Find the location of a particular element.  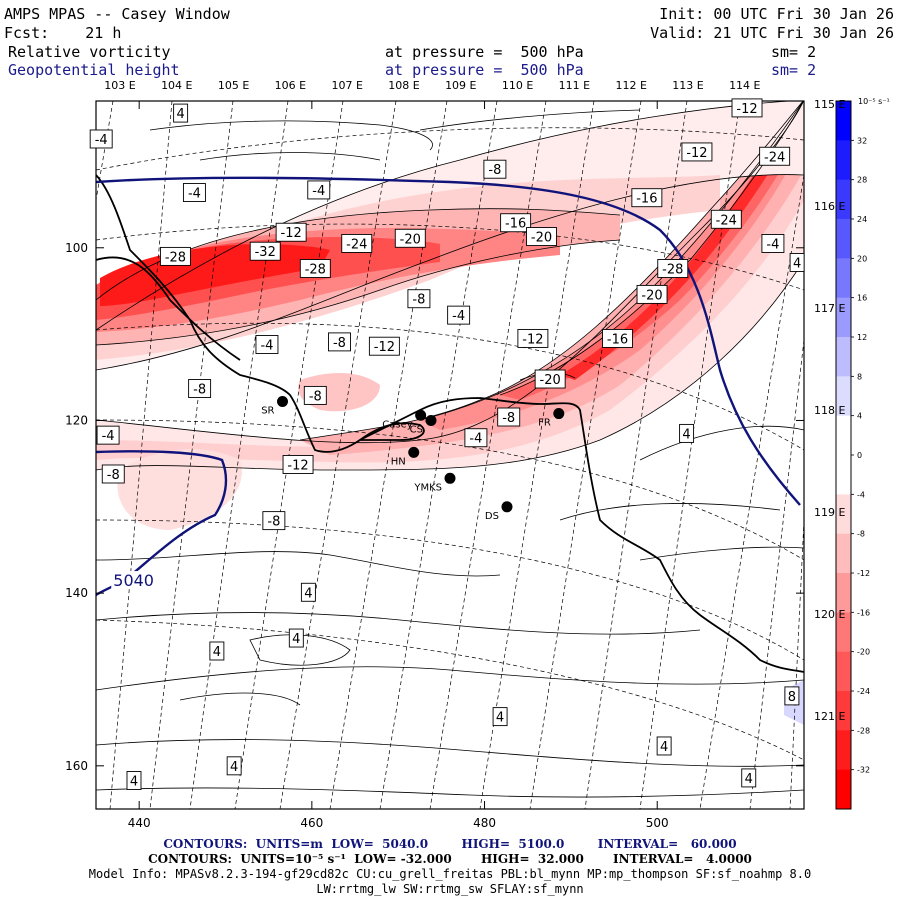

right-lon-label: 120 E is located at coordinates (829, 614).